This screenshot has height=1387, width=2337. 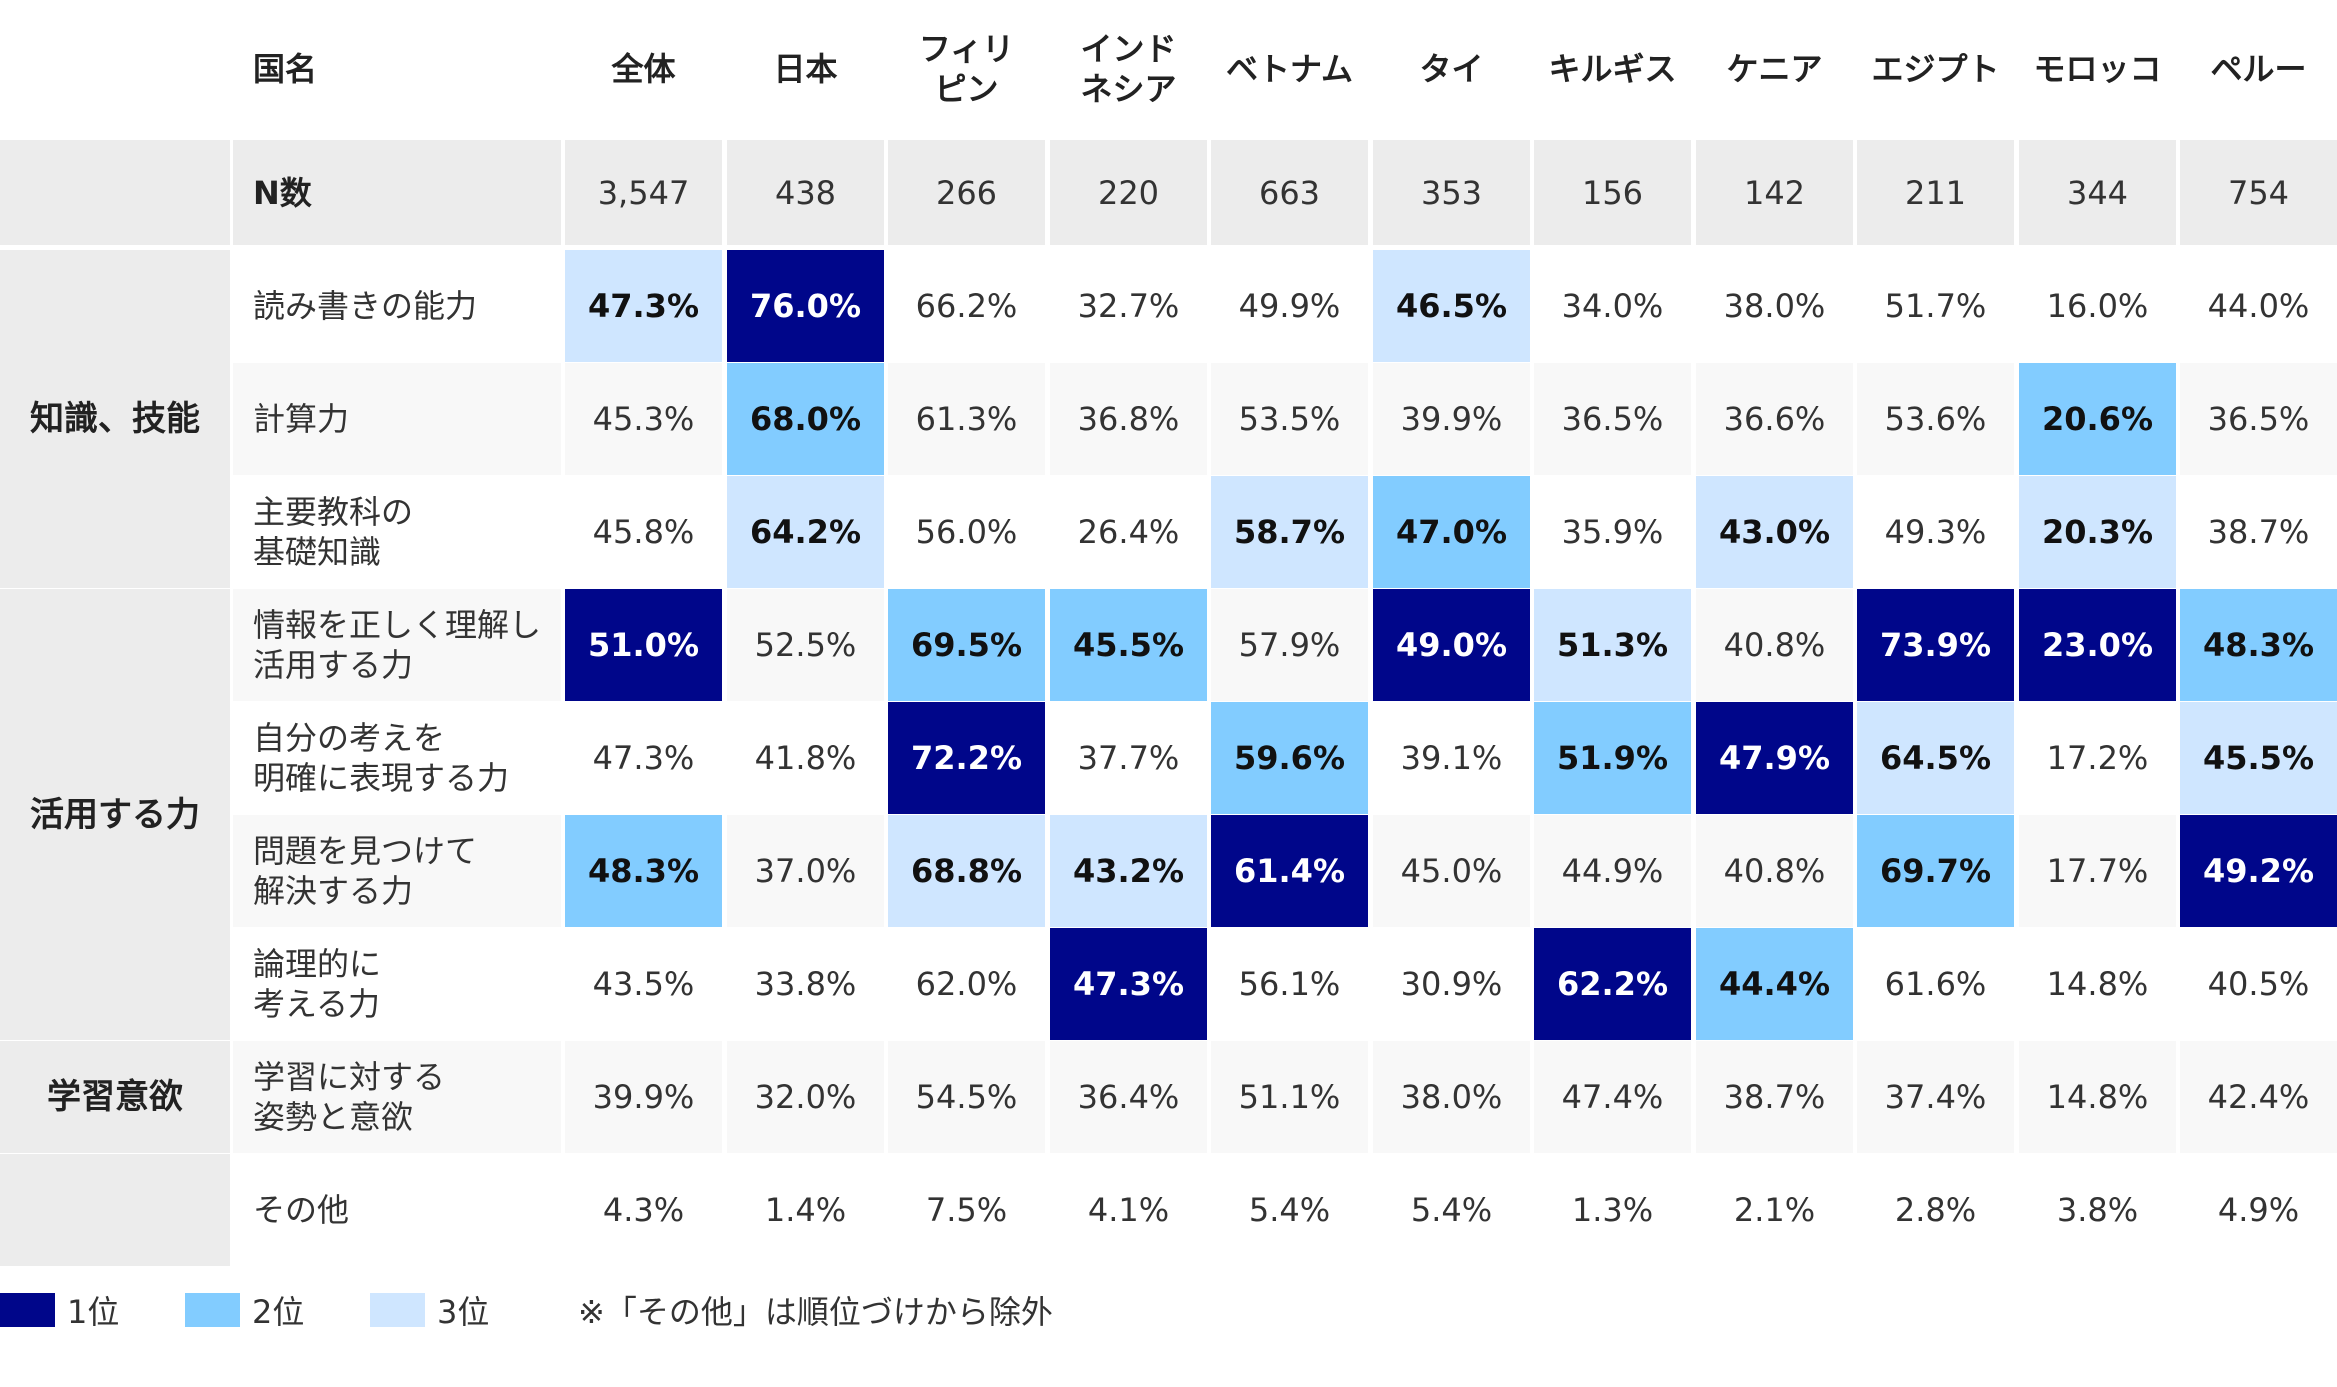 I want to click on row-label: 論理的に 考える力, so click(x=317, y=984).